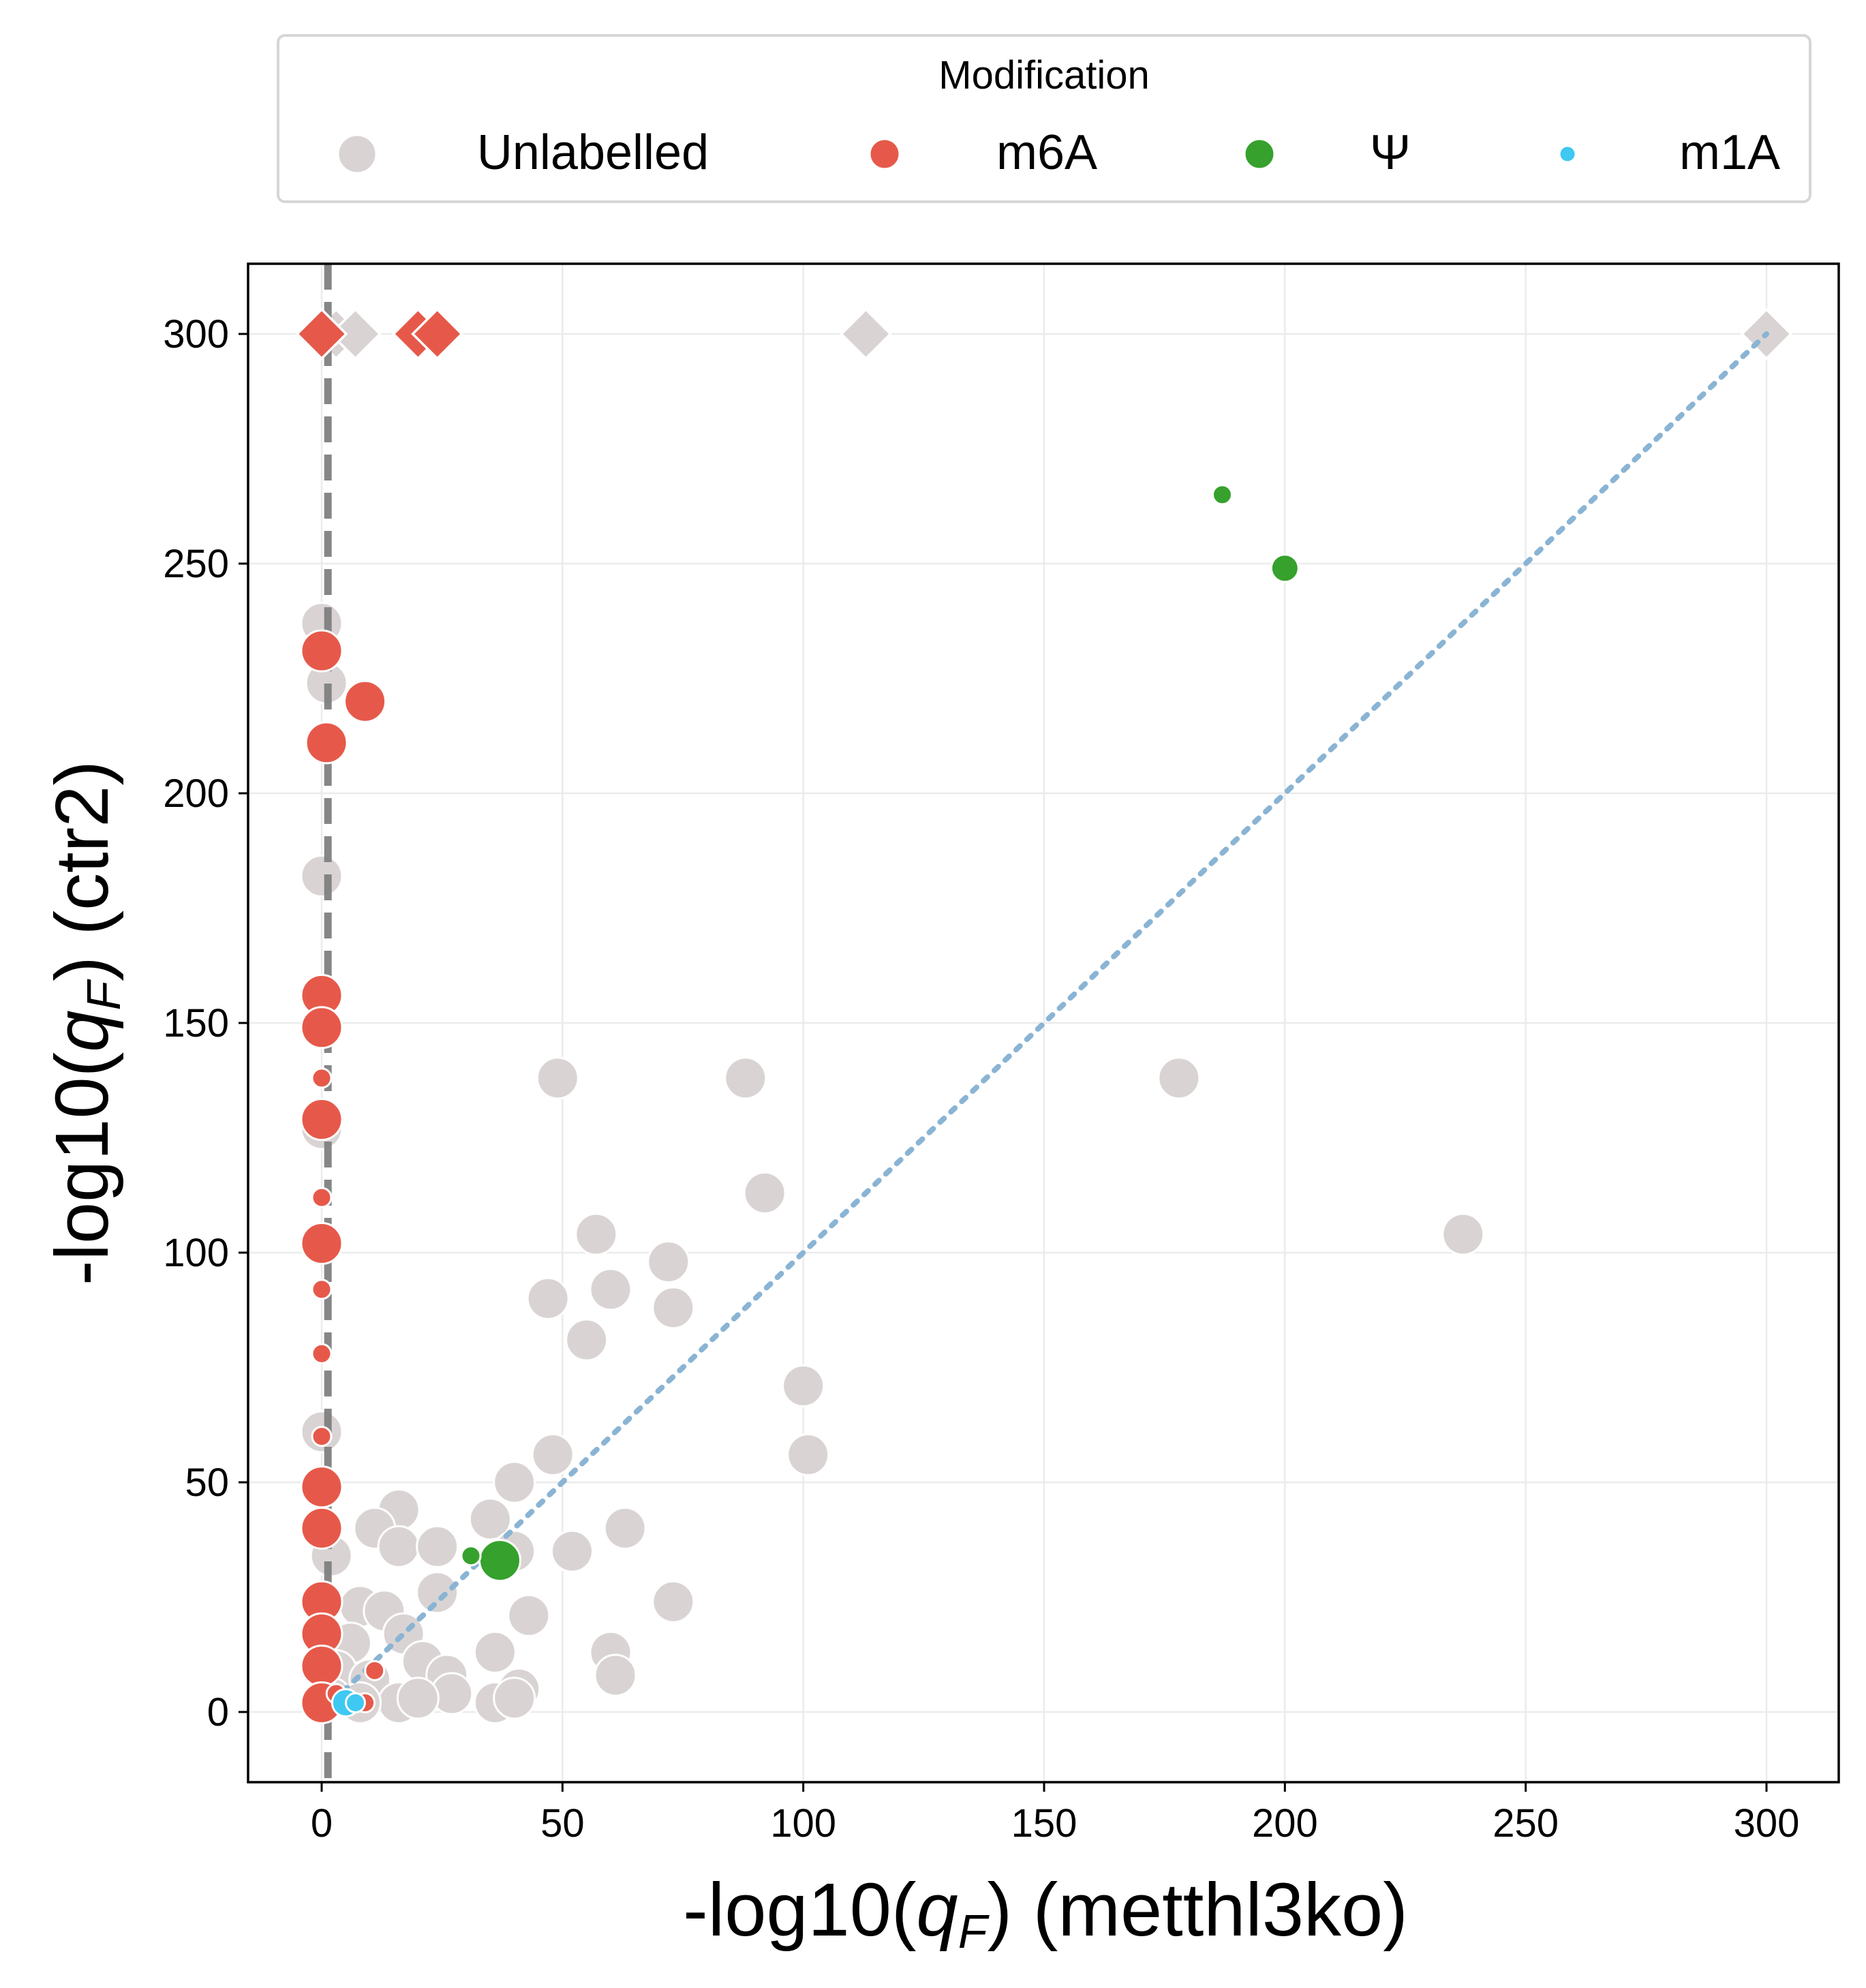 The width and height of the screenshot is (1866, 1988). I want to click on y-tick-label: 300, so click(196, 334).